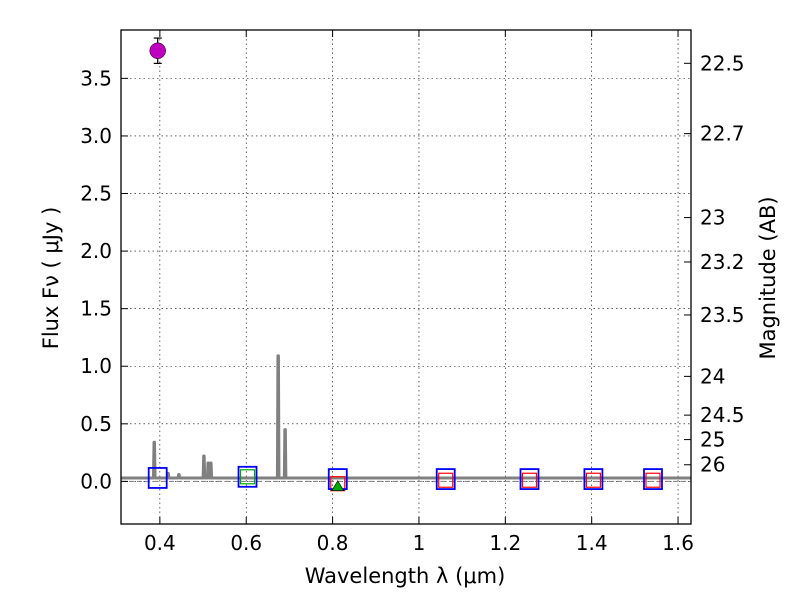 The width and height of the screenshot is (800, 600). Describe the element at coordinates (96, 78) in the screenshot. I see `y-tick-label: 3.5` at that location.